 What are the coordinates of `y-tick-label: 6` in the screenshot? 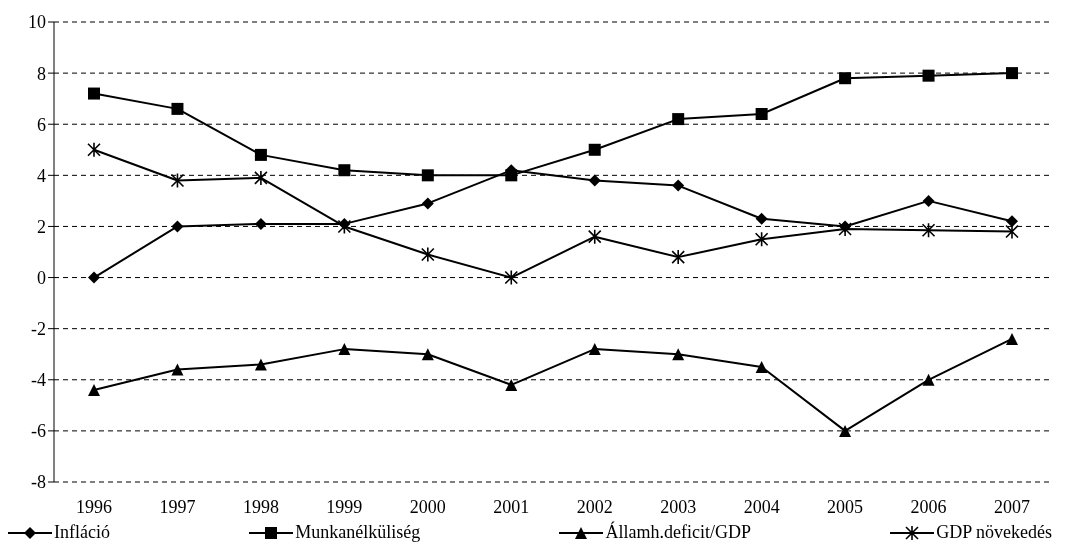 It's located at (41, 124).